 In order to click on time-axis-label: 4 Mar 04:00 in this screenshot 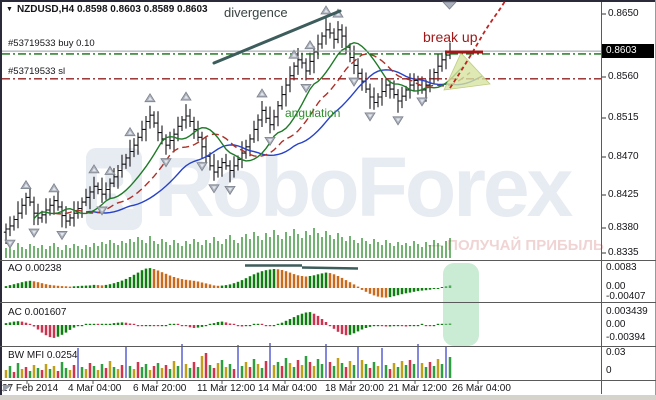, I will do `click(95, 388)`.